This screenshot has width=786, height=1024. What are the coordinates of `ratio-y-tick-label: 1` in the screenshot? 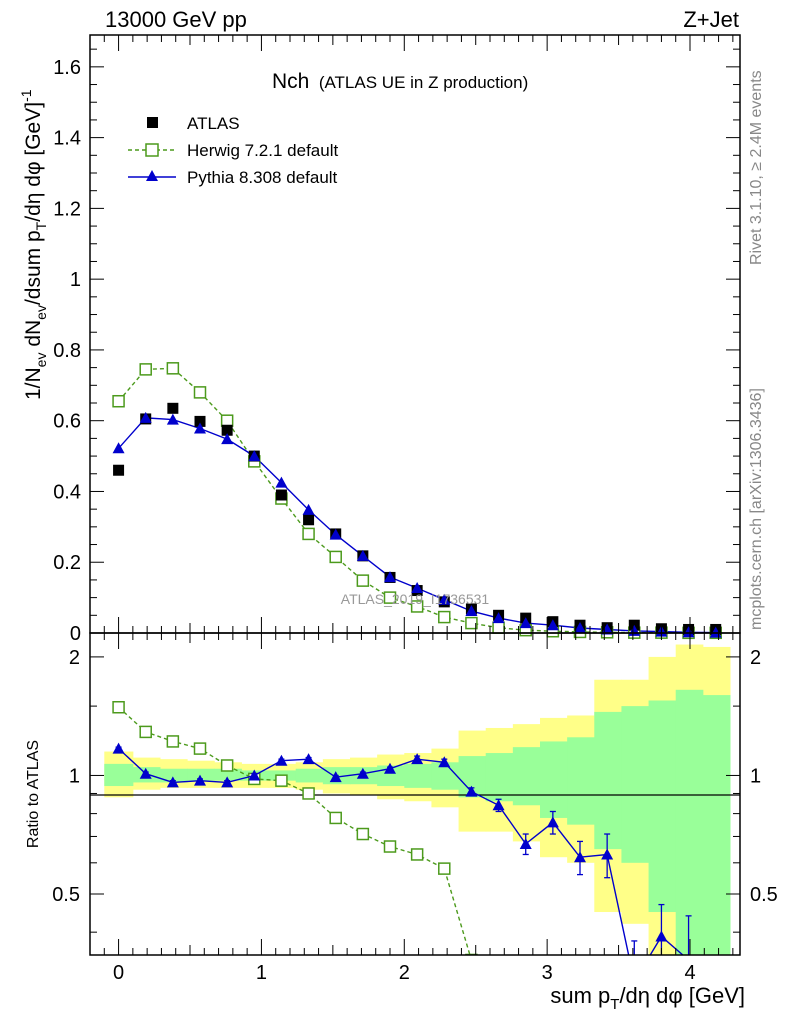 It's located at (74, 776).